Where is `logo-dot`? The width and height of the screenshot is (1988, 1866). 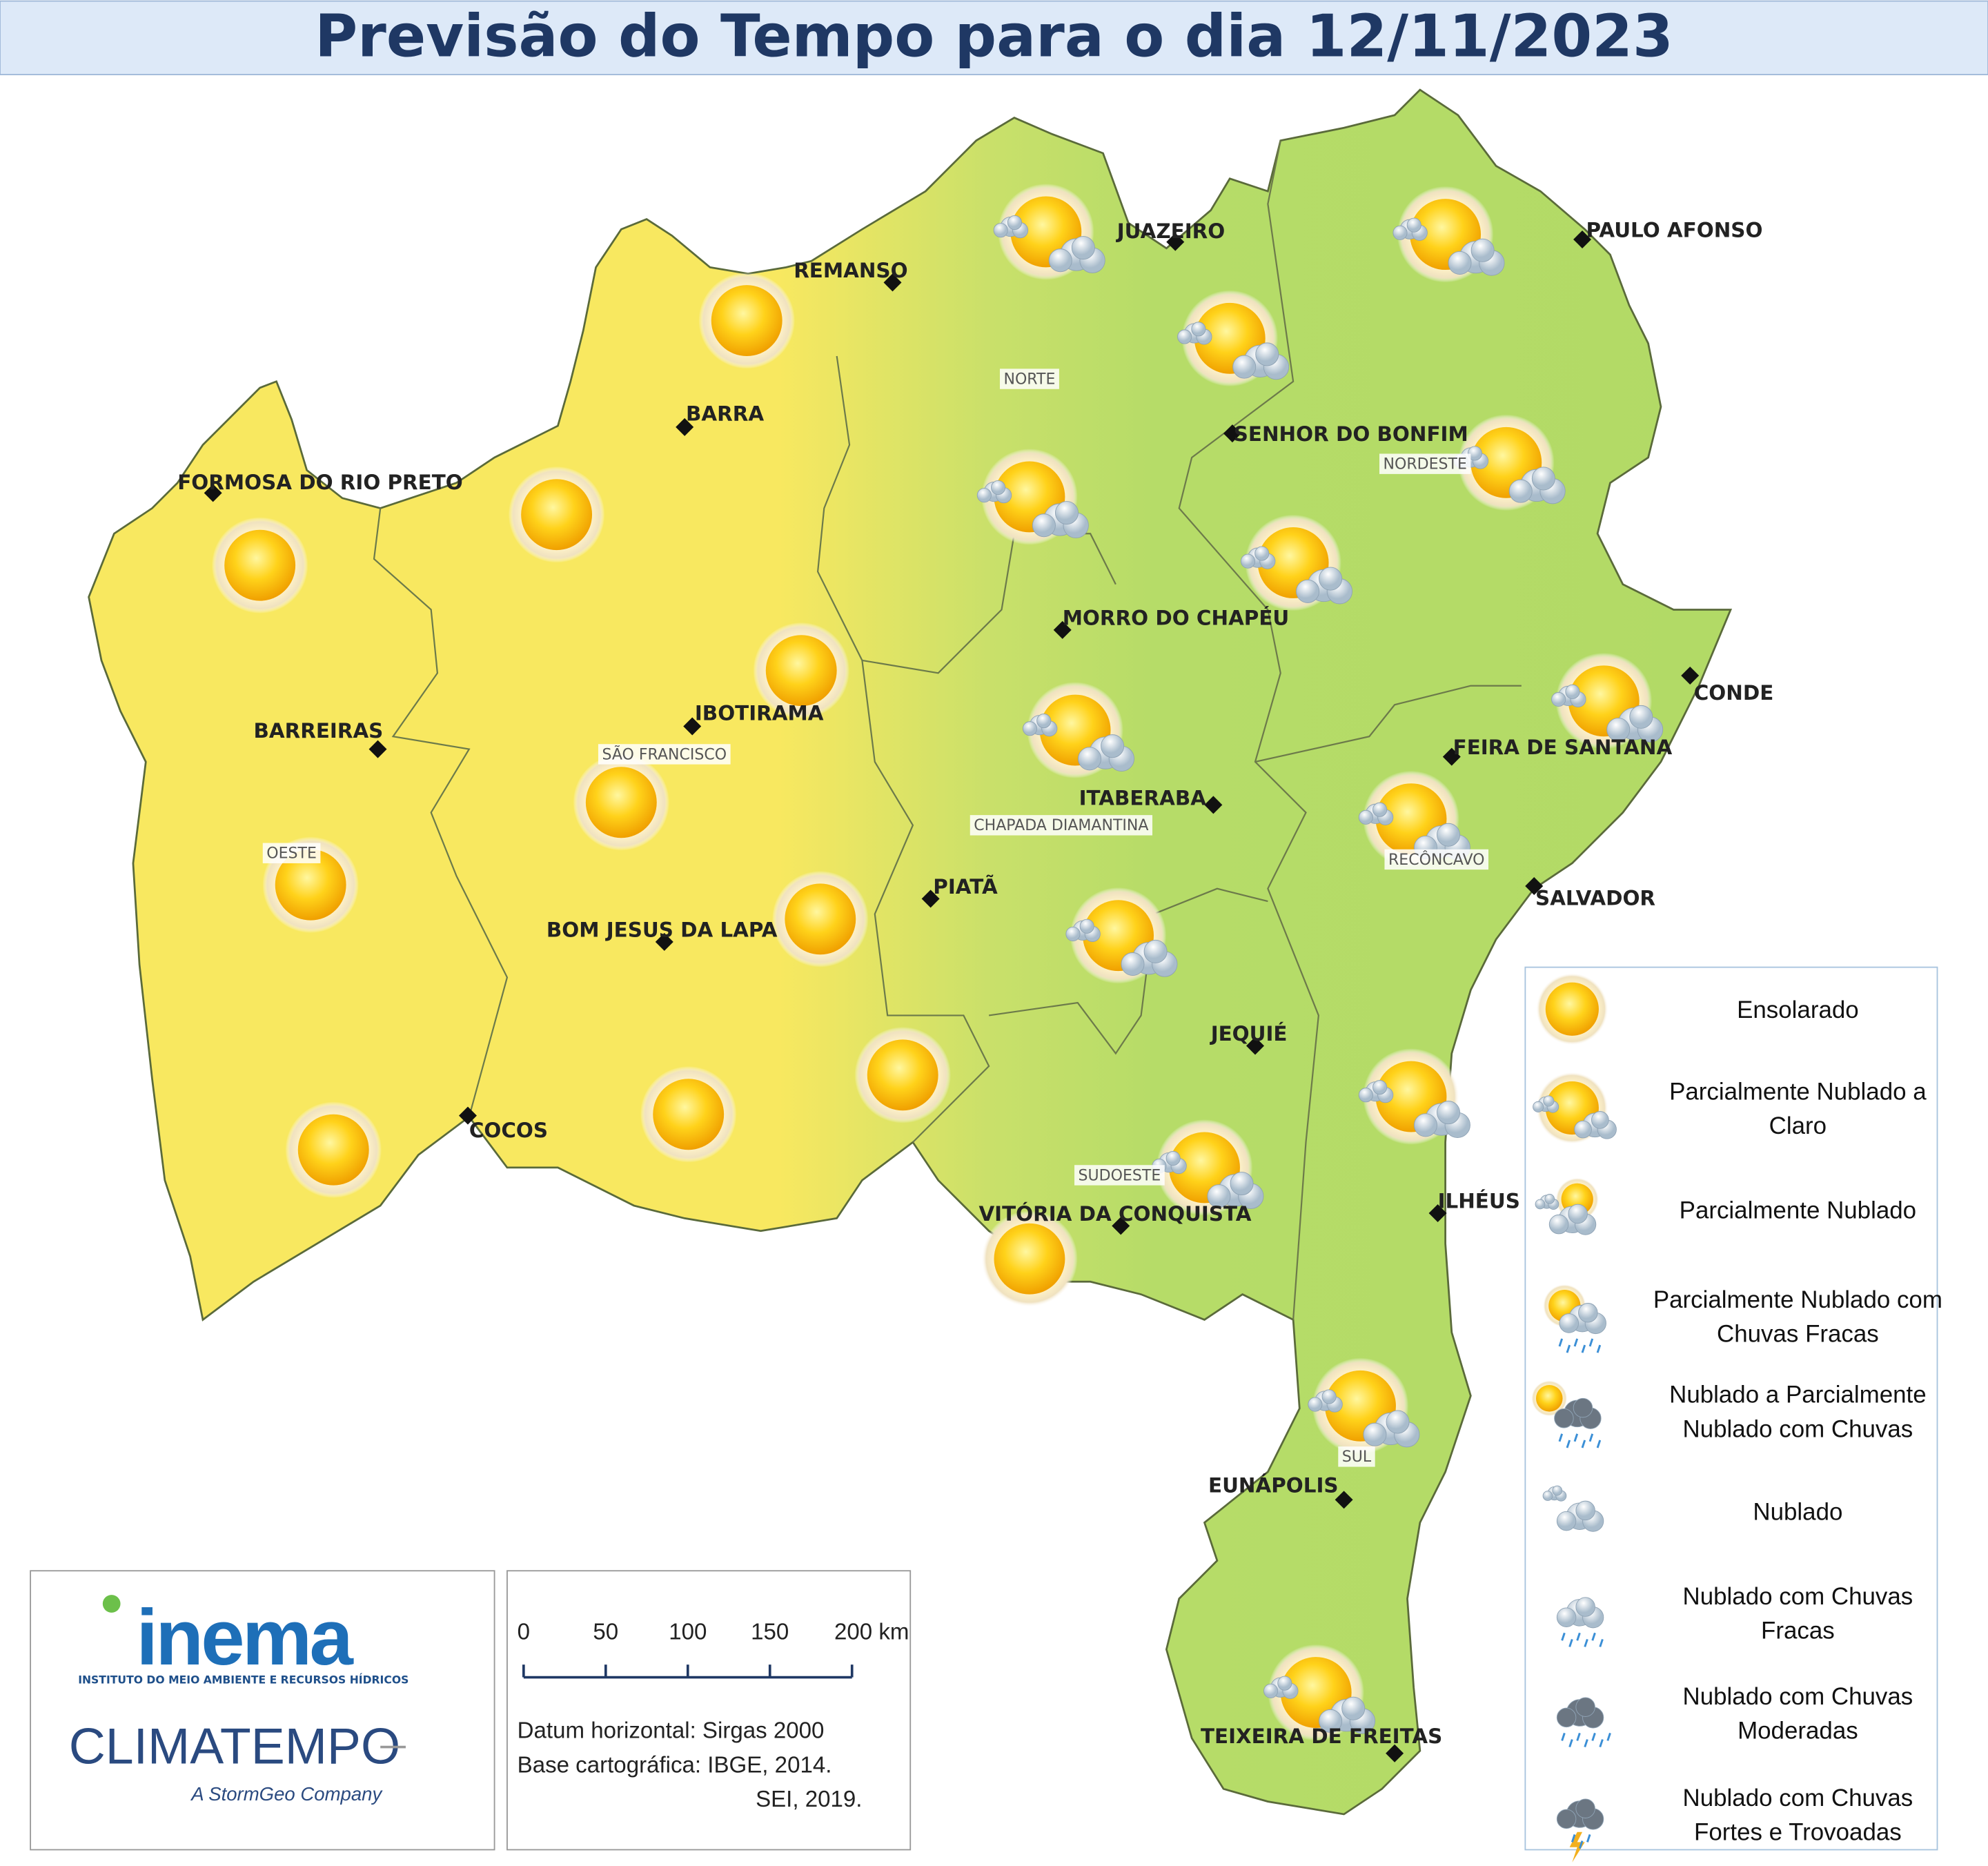 logo-dot is located at coordinates (111, 1604).